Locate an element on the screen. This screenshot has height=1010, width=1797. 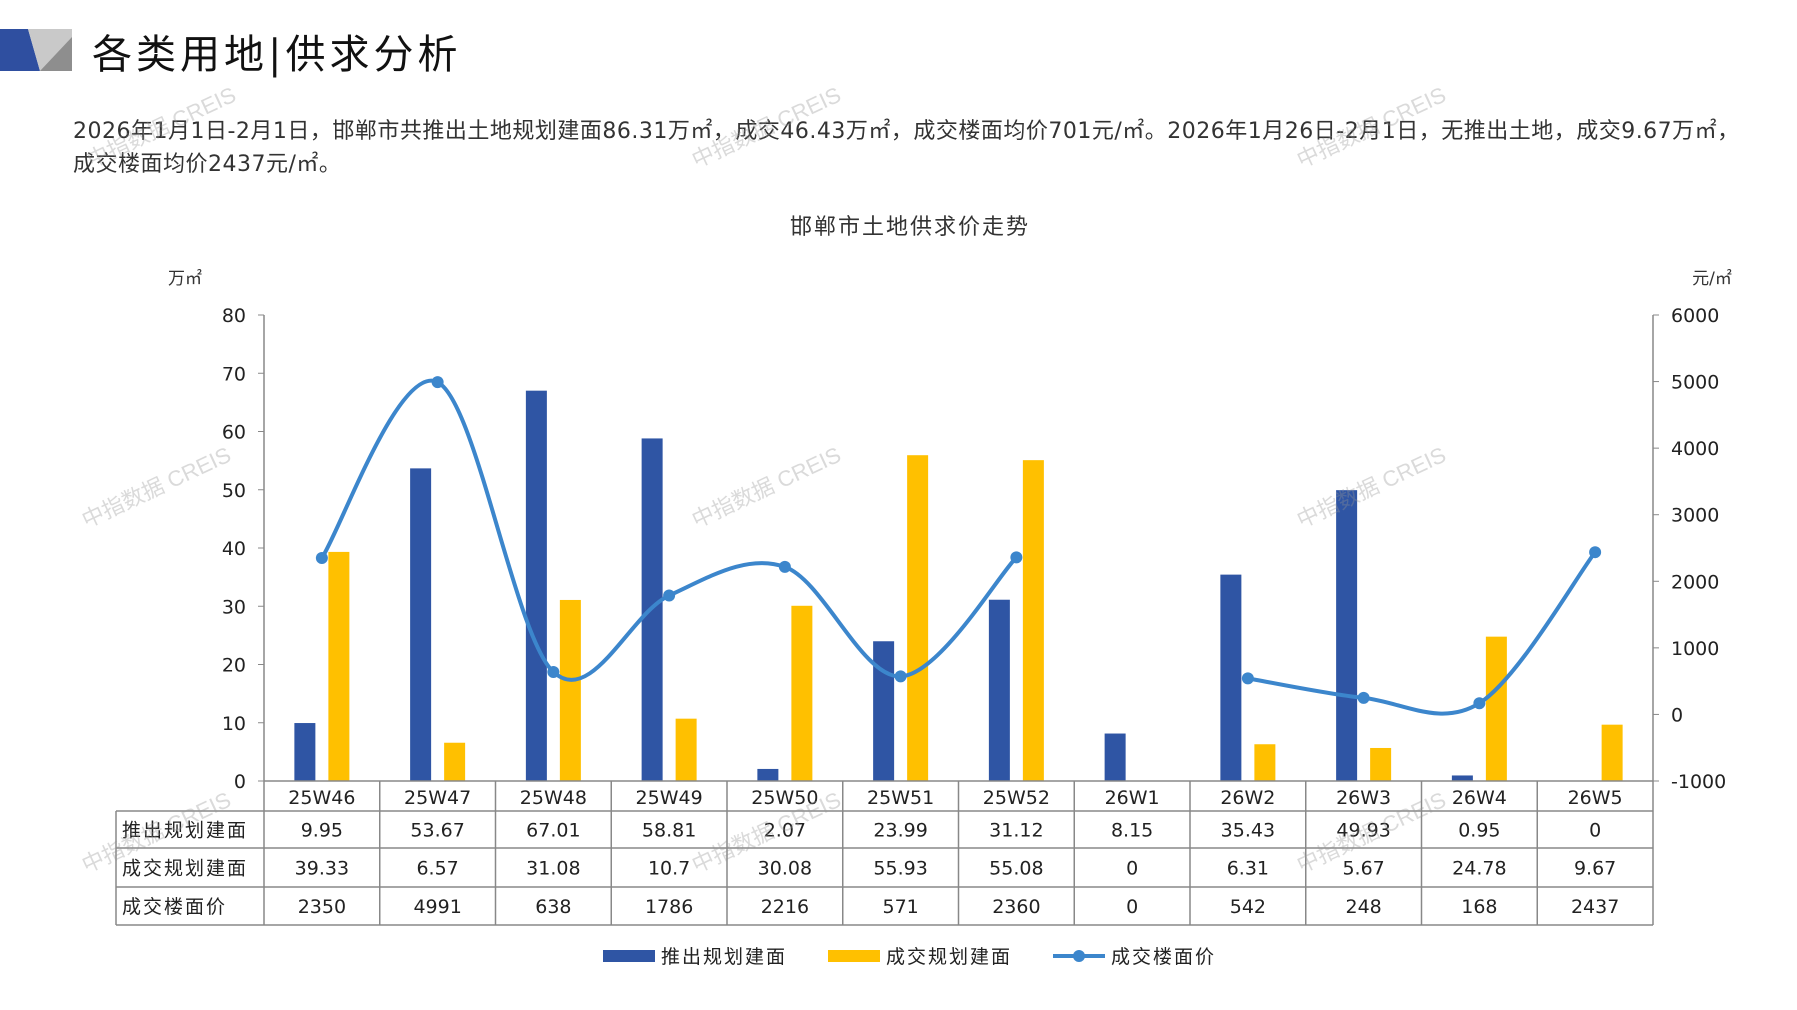
bar-deal-26W3 is located at coordinates (1381, 764).